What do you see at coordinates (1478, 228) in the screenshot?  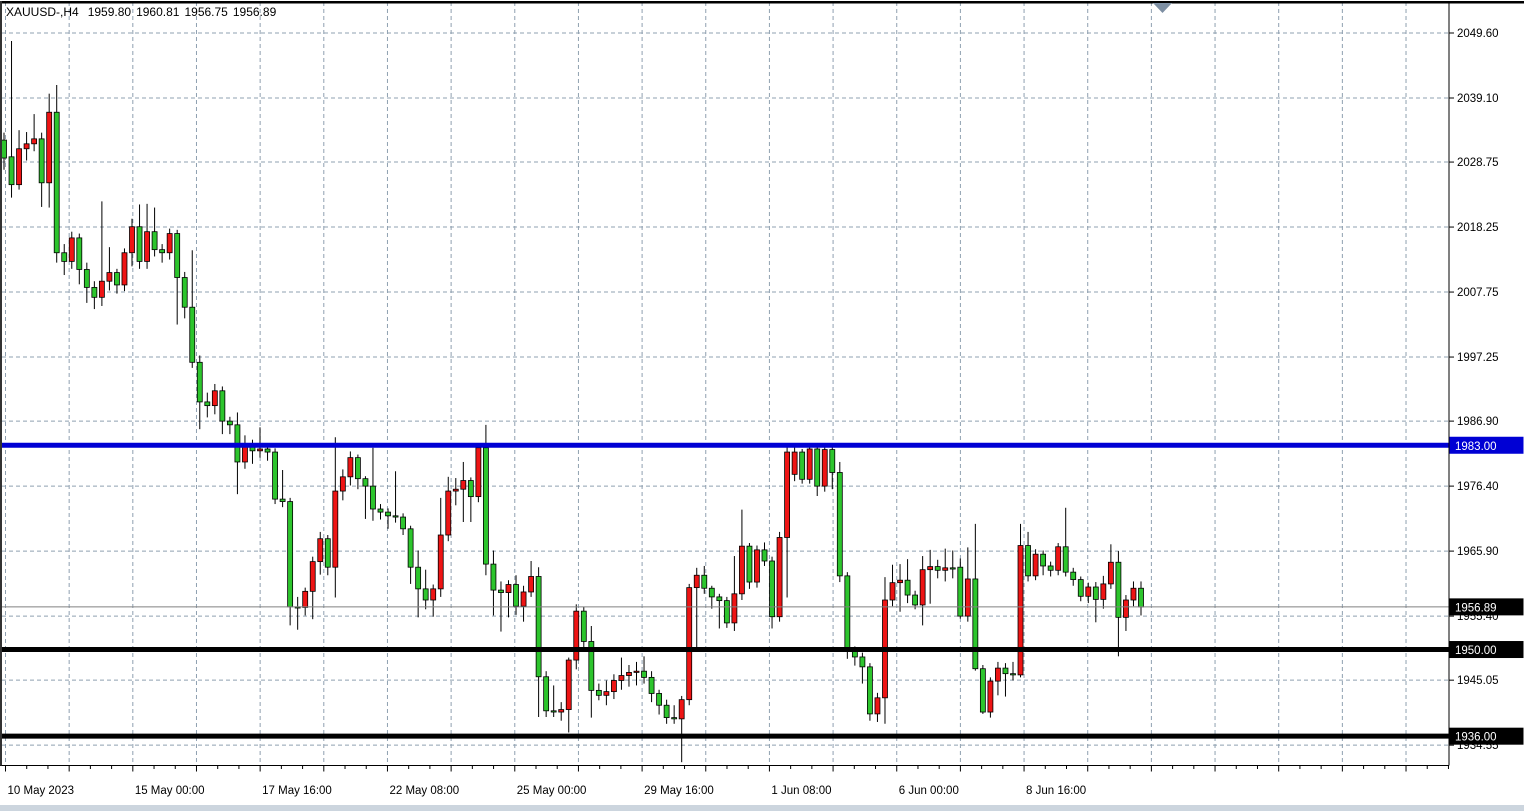 I see `price-axis-label: 2018.25` at bounding box center [1478, 228].